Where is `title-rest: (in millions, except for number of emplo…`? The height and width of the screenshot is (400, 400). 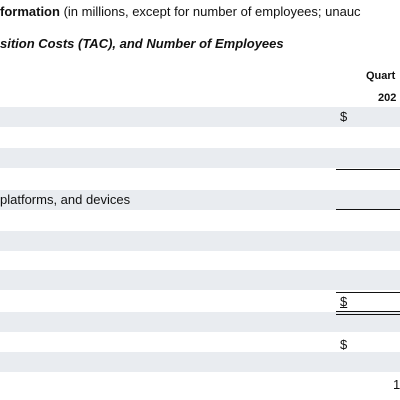
title-rest: (in millions, except for number of emplo… is located at coordinates (212, 11).